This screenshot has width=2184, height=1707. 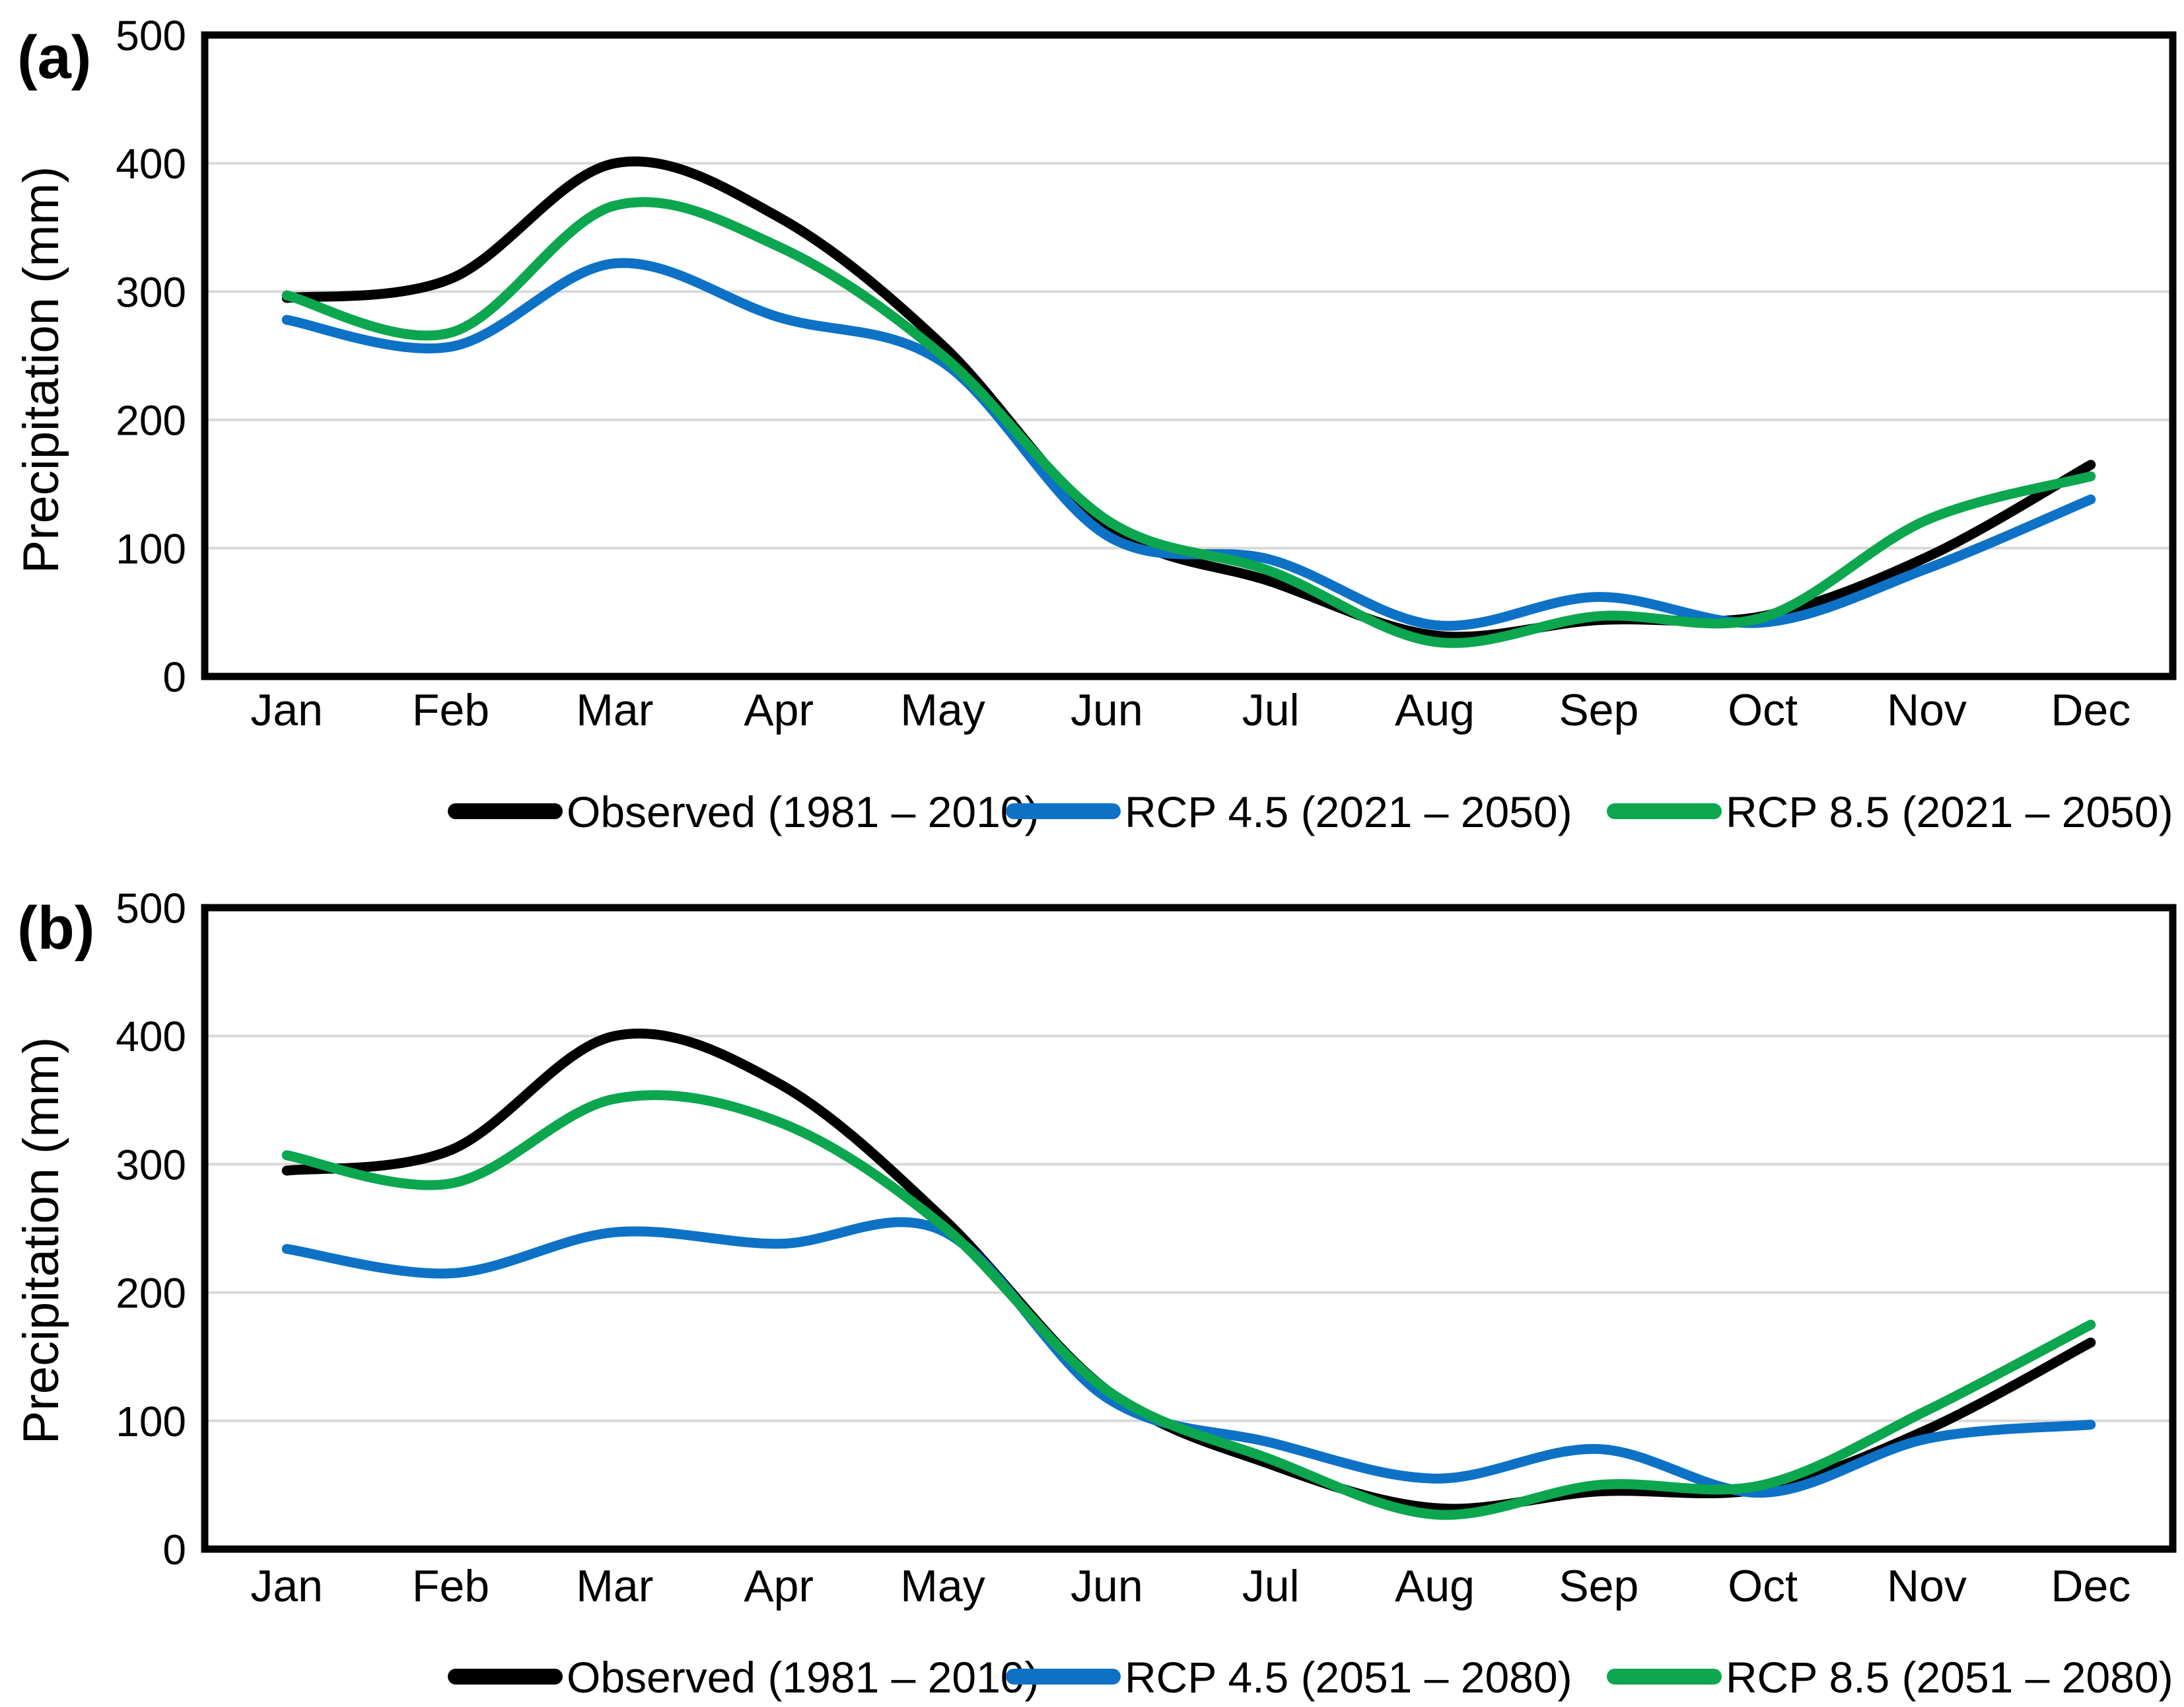 What do you see at coordinates (1348, 1677) in the screenshot?
I see `legend-label-1: RCP 4.5 (2051 – 2080)` at bounding box center [1348, 1677].